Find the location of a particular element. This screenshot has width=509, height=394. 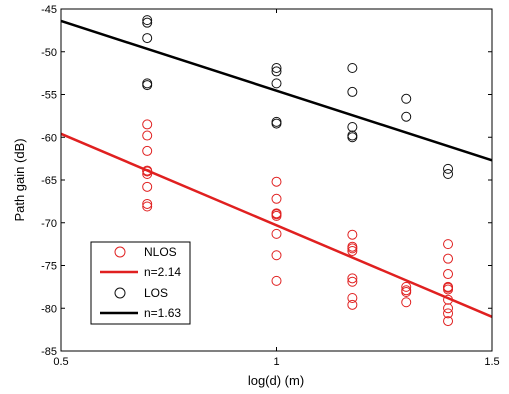

legend-label-los: LOS is located at coordinates (156, 293).